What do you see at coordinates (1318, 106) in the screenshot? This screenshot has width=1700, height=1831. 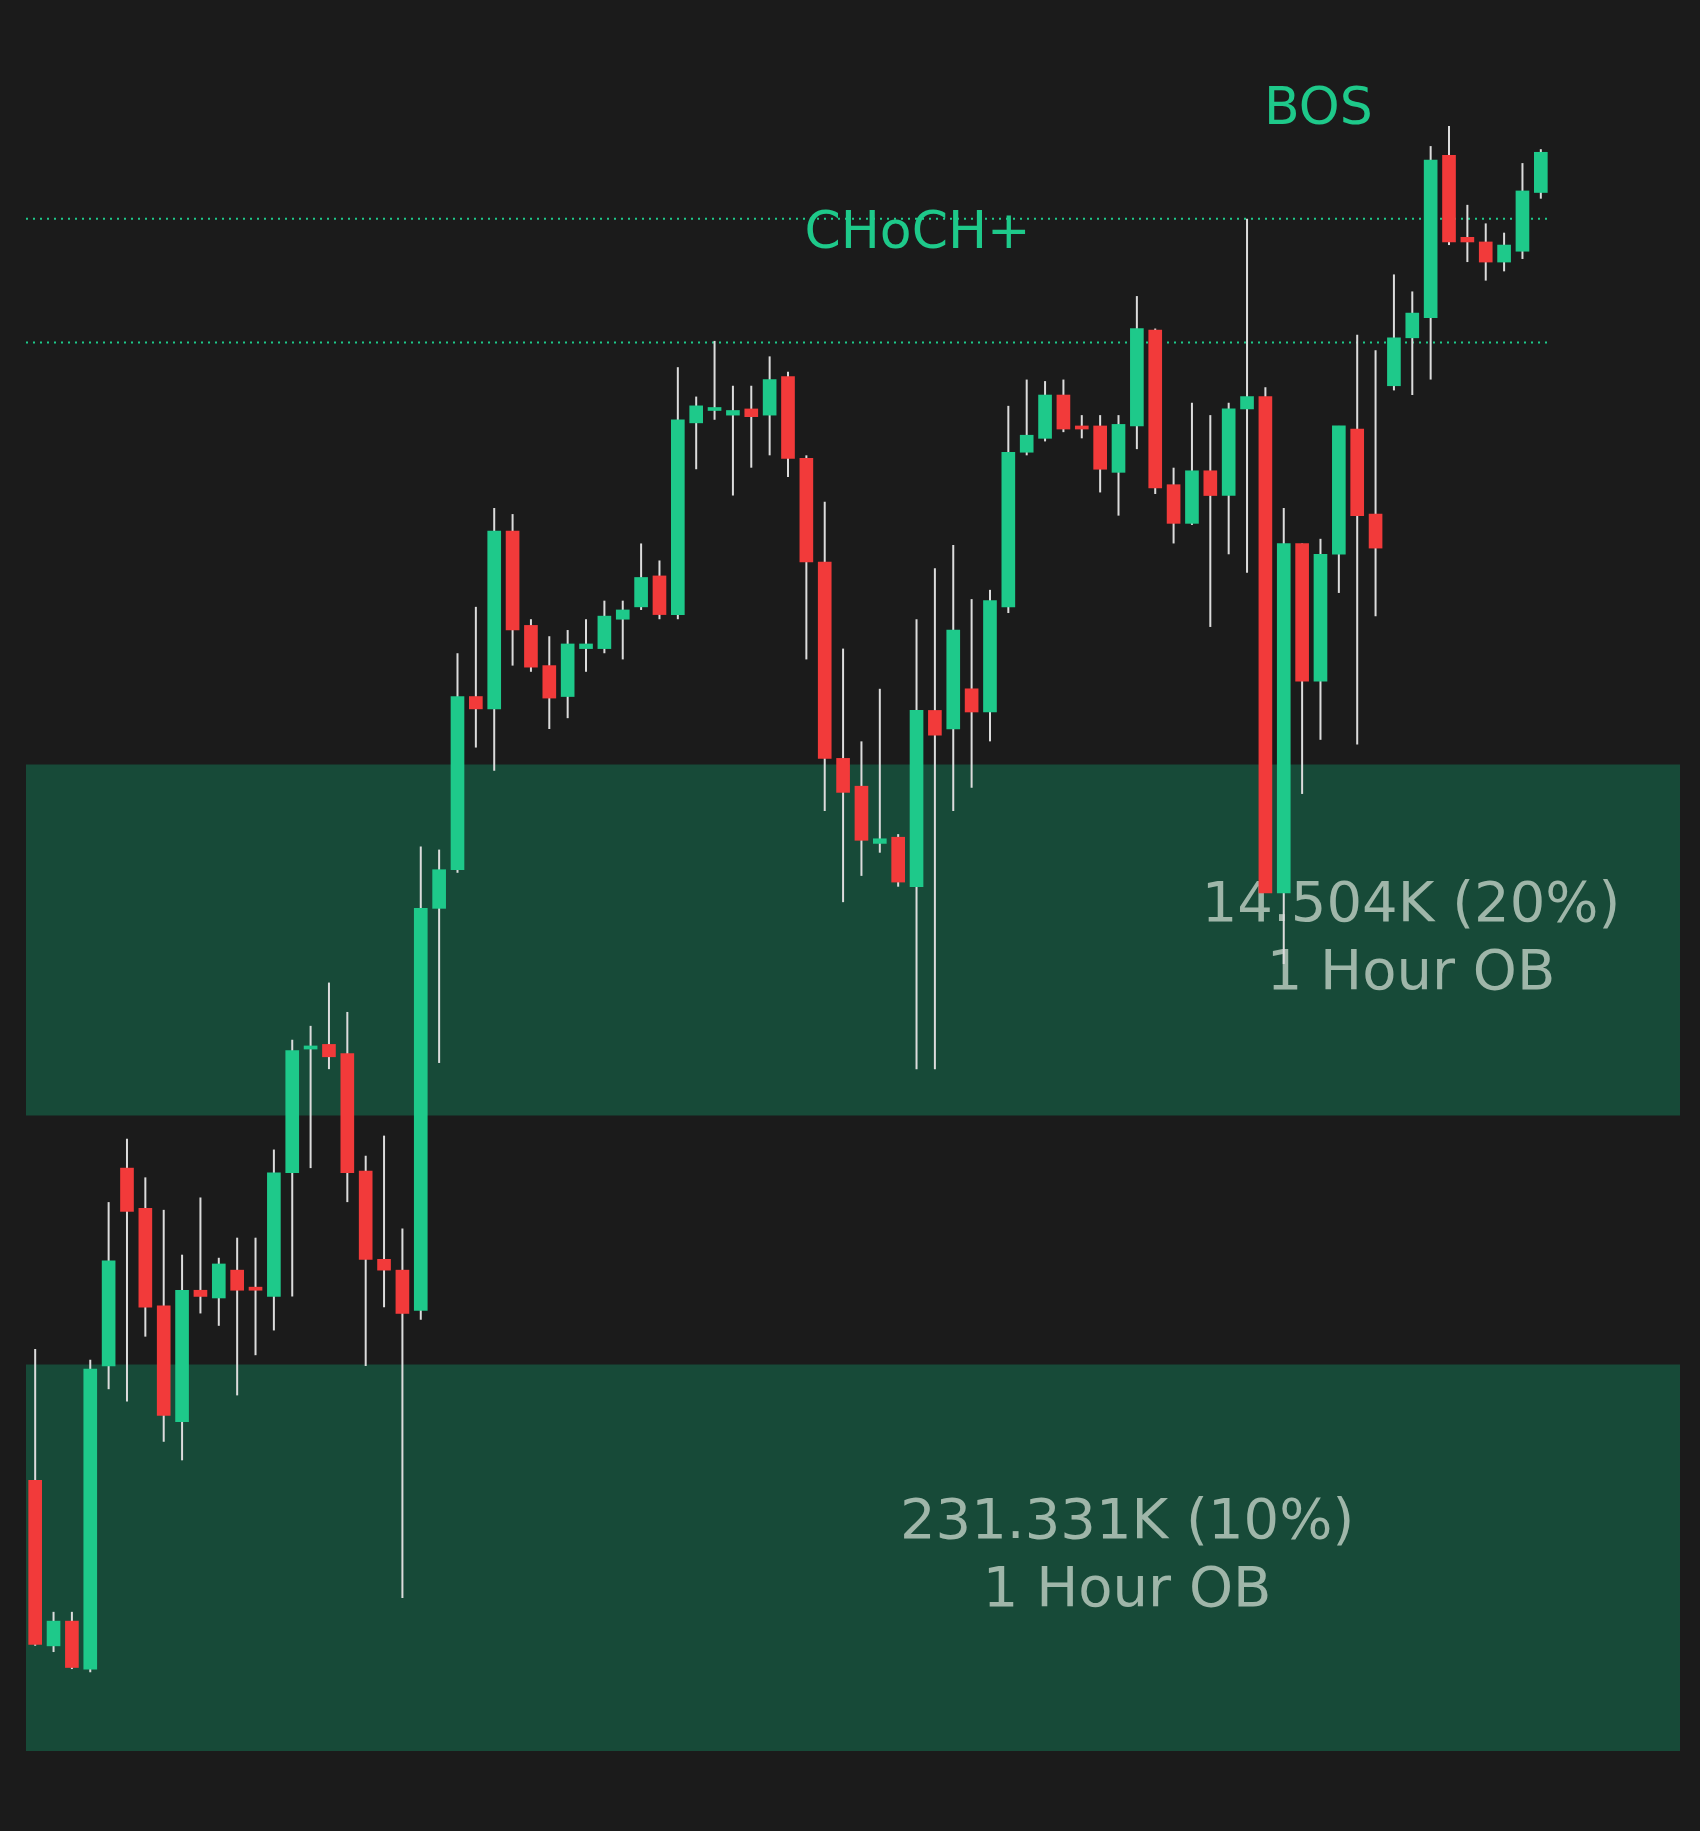 I see `ref-line-label: BOS` at bounding box center [1318, 106].